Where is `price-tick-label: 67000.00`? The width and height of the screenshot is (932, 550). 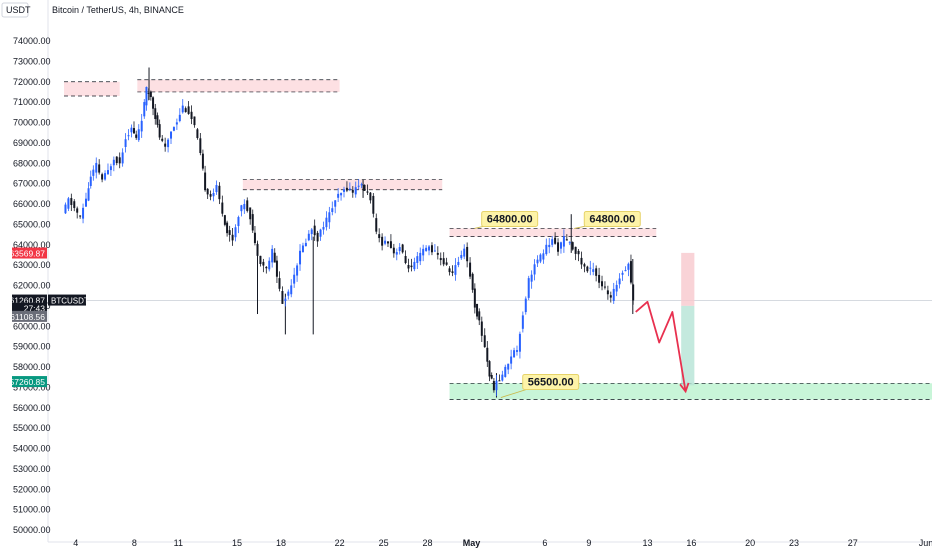 price-tick-label: 67000.00 is located at coordinates (32, 184).